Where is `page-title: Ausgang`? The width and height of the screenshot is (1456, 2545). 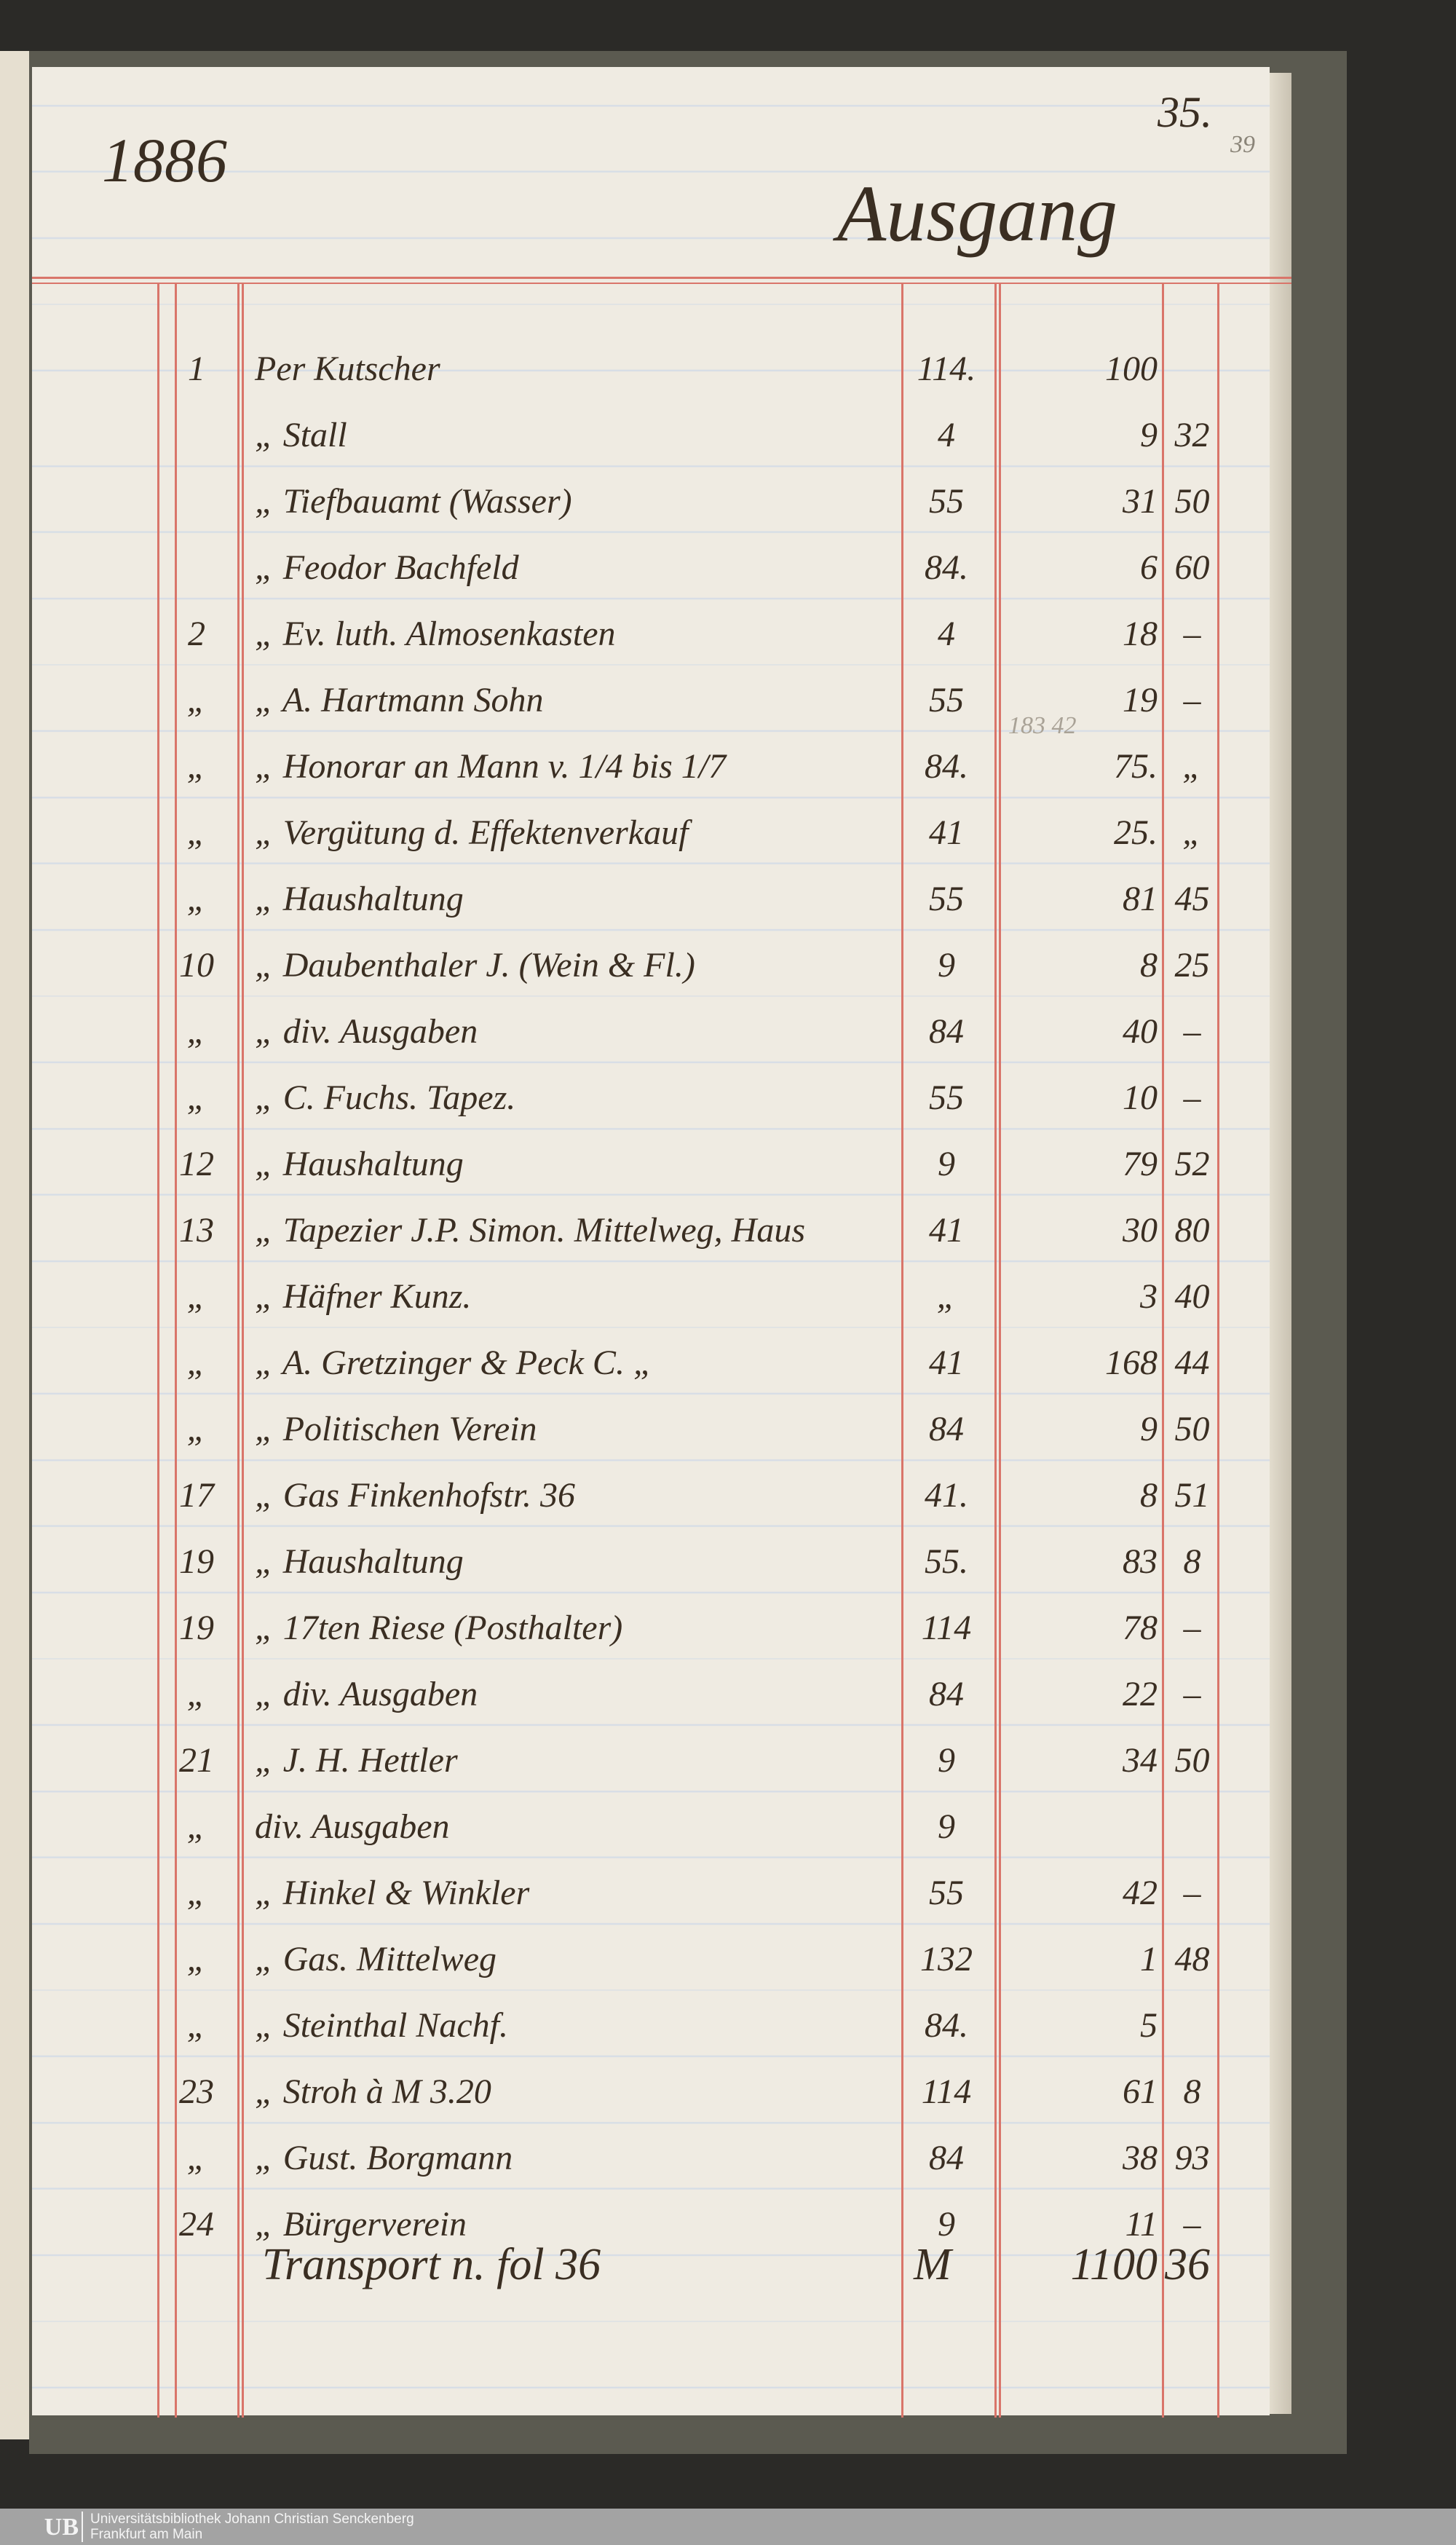
page-title: Ausgang is located at coordinates (977, 214).